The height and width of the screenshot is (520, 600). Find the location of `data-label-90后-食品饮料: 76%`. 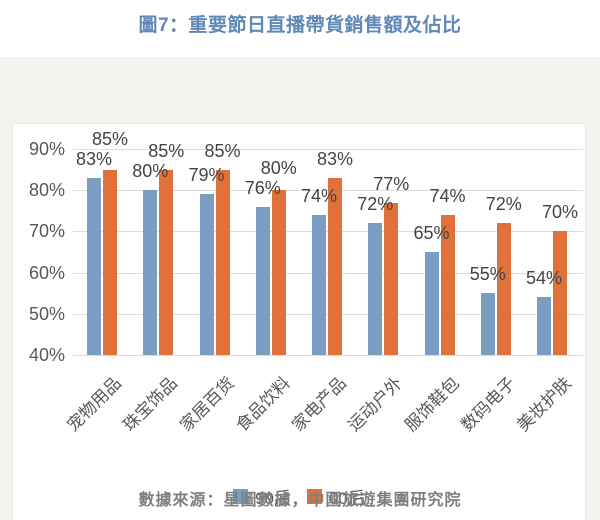

data-label-90后-食品饮料: 76% is located at coordinates (262, 187).